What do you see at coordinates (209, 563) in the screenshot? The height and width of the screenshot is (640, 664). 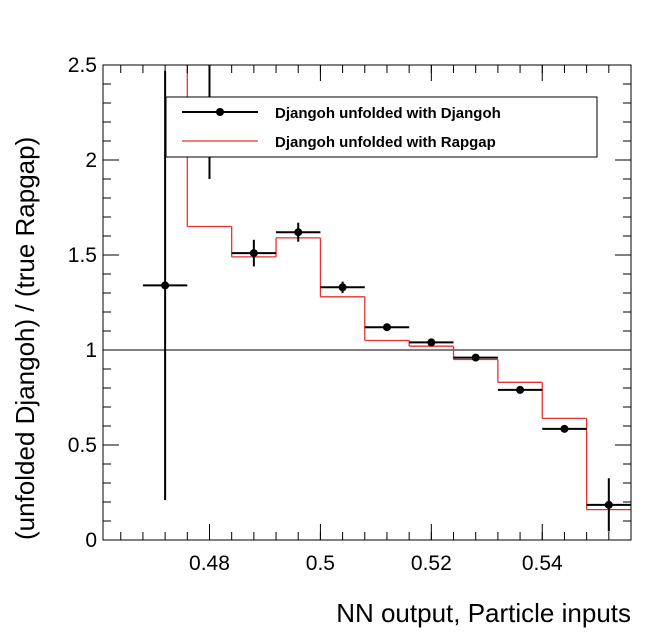 I see `x-tick-label: 0.48` at bounding box center [209, 563].